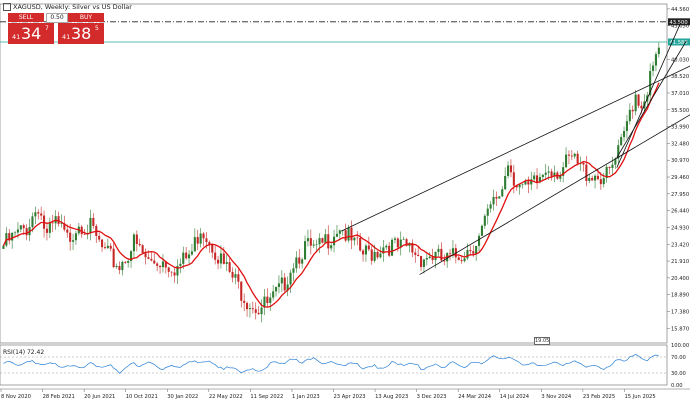 The image size is (690, 413). I want to click on rsi-axis-label: 30.00, so click(678, 374).